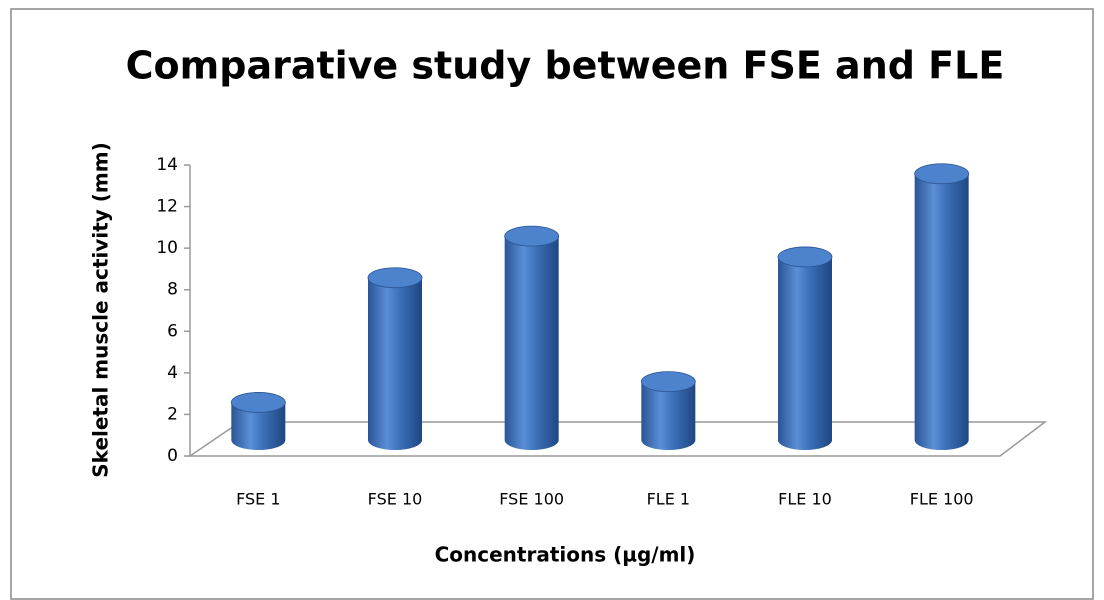 This screenshot has width=1104, height=600. I want to click on y-tick-label: 2, so click(172, 414).